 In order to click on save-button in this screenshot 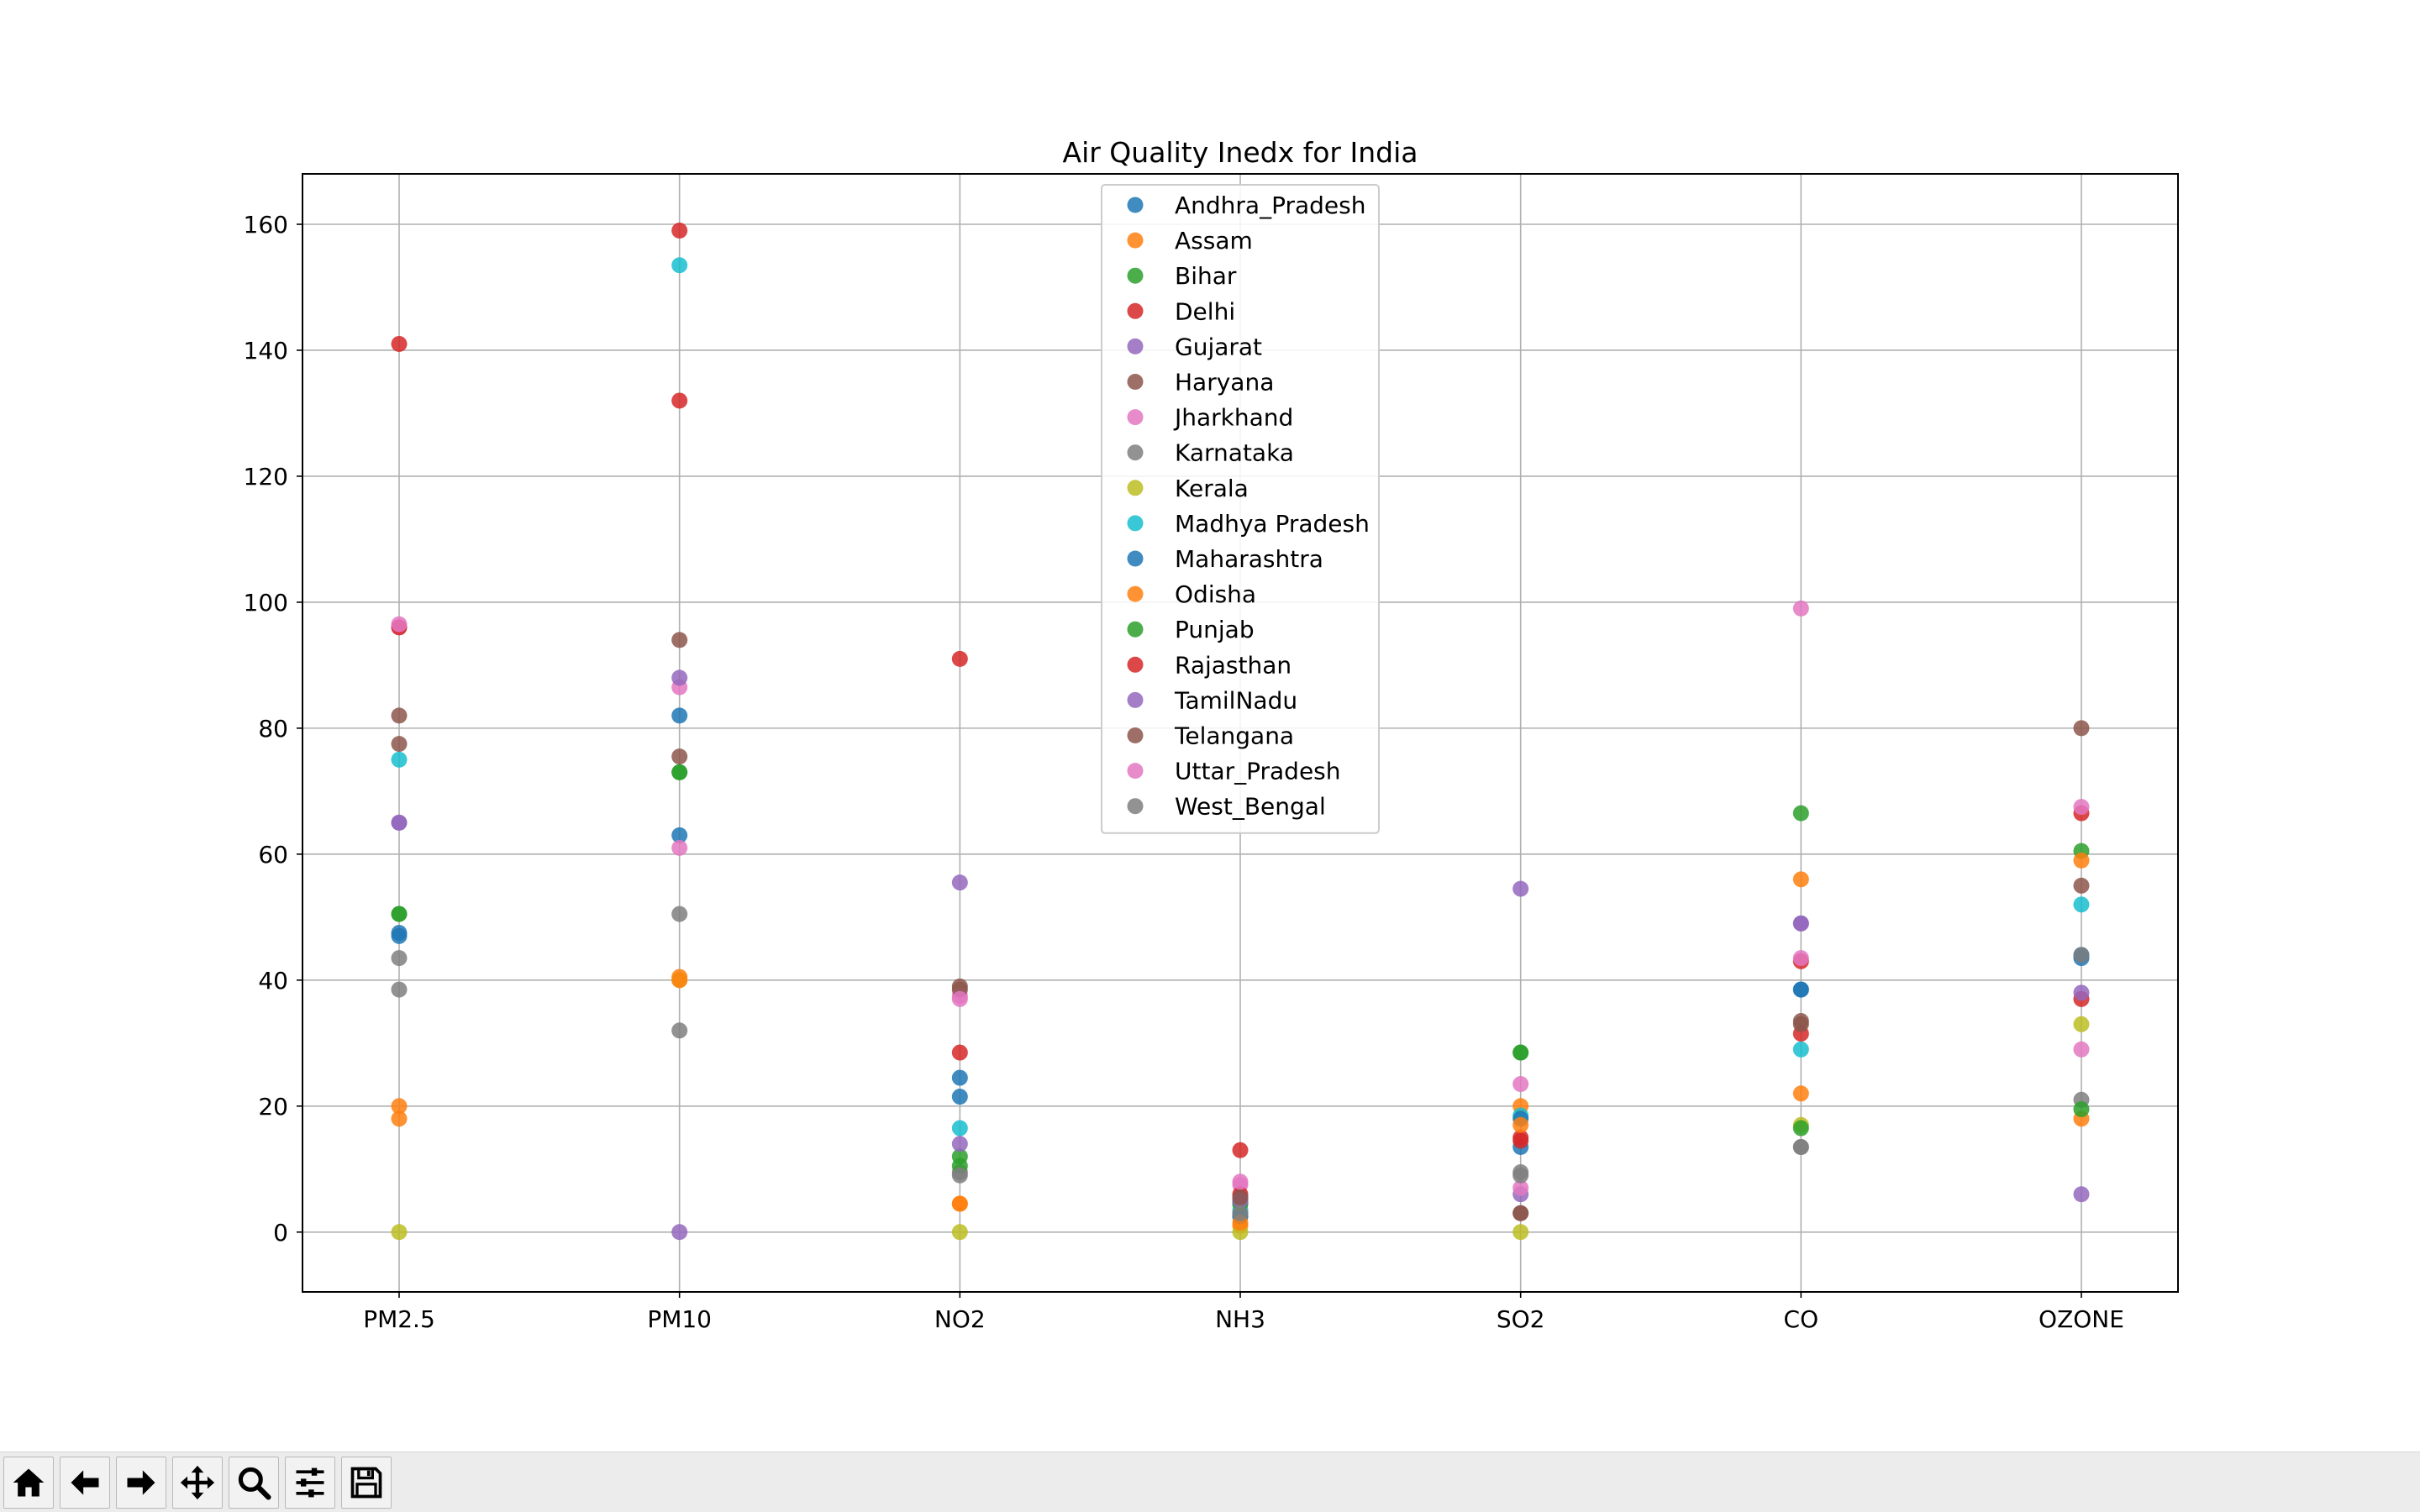, I will do `click(367, 1482)`.